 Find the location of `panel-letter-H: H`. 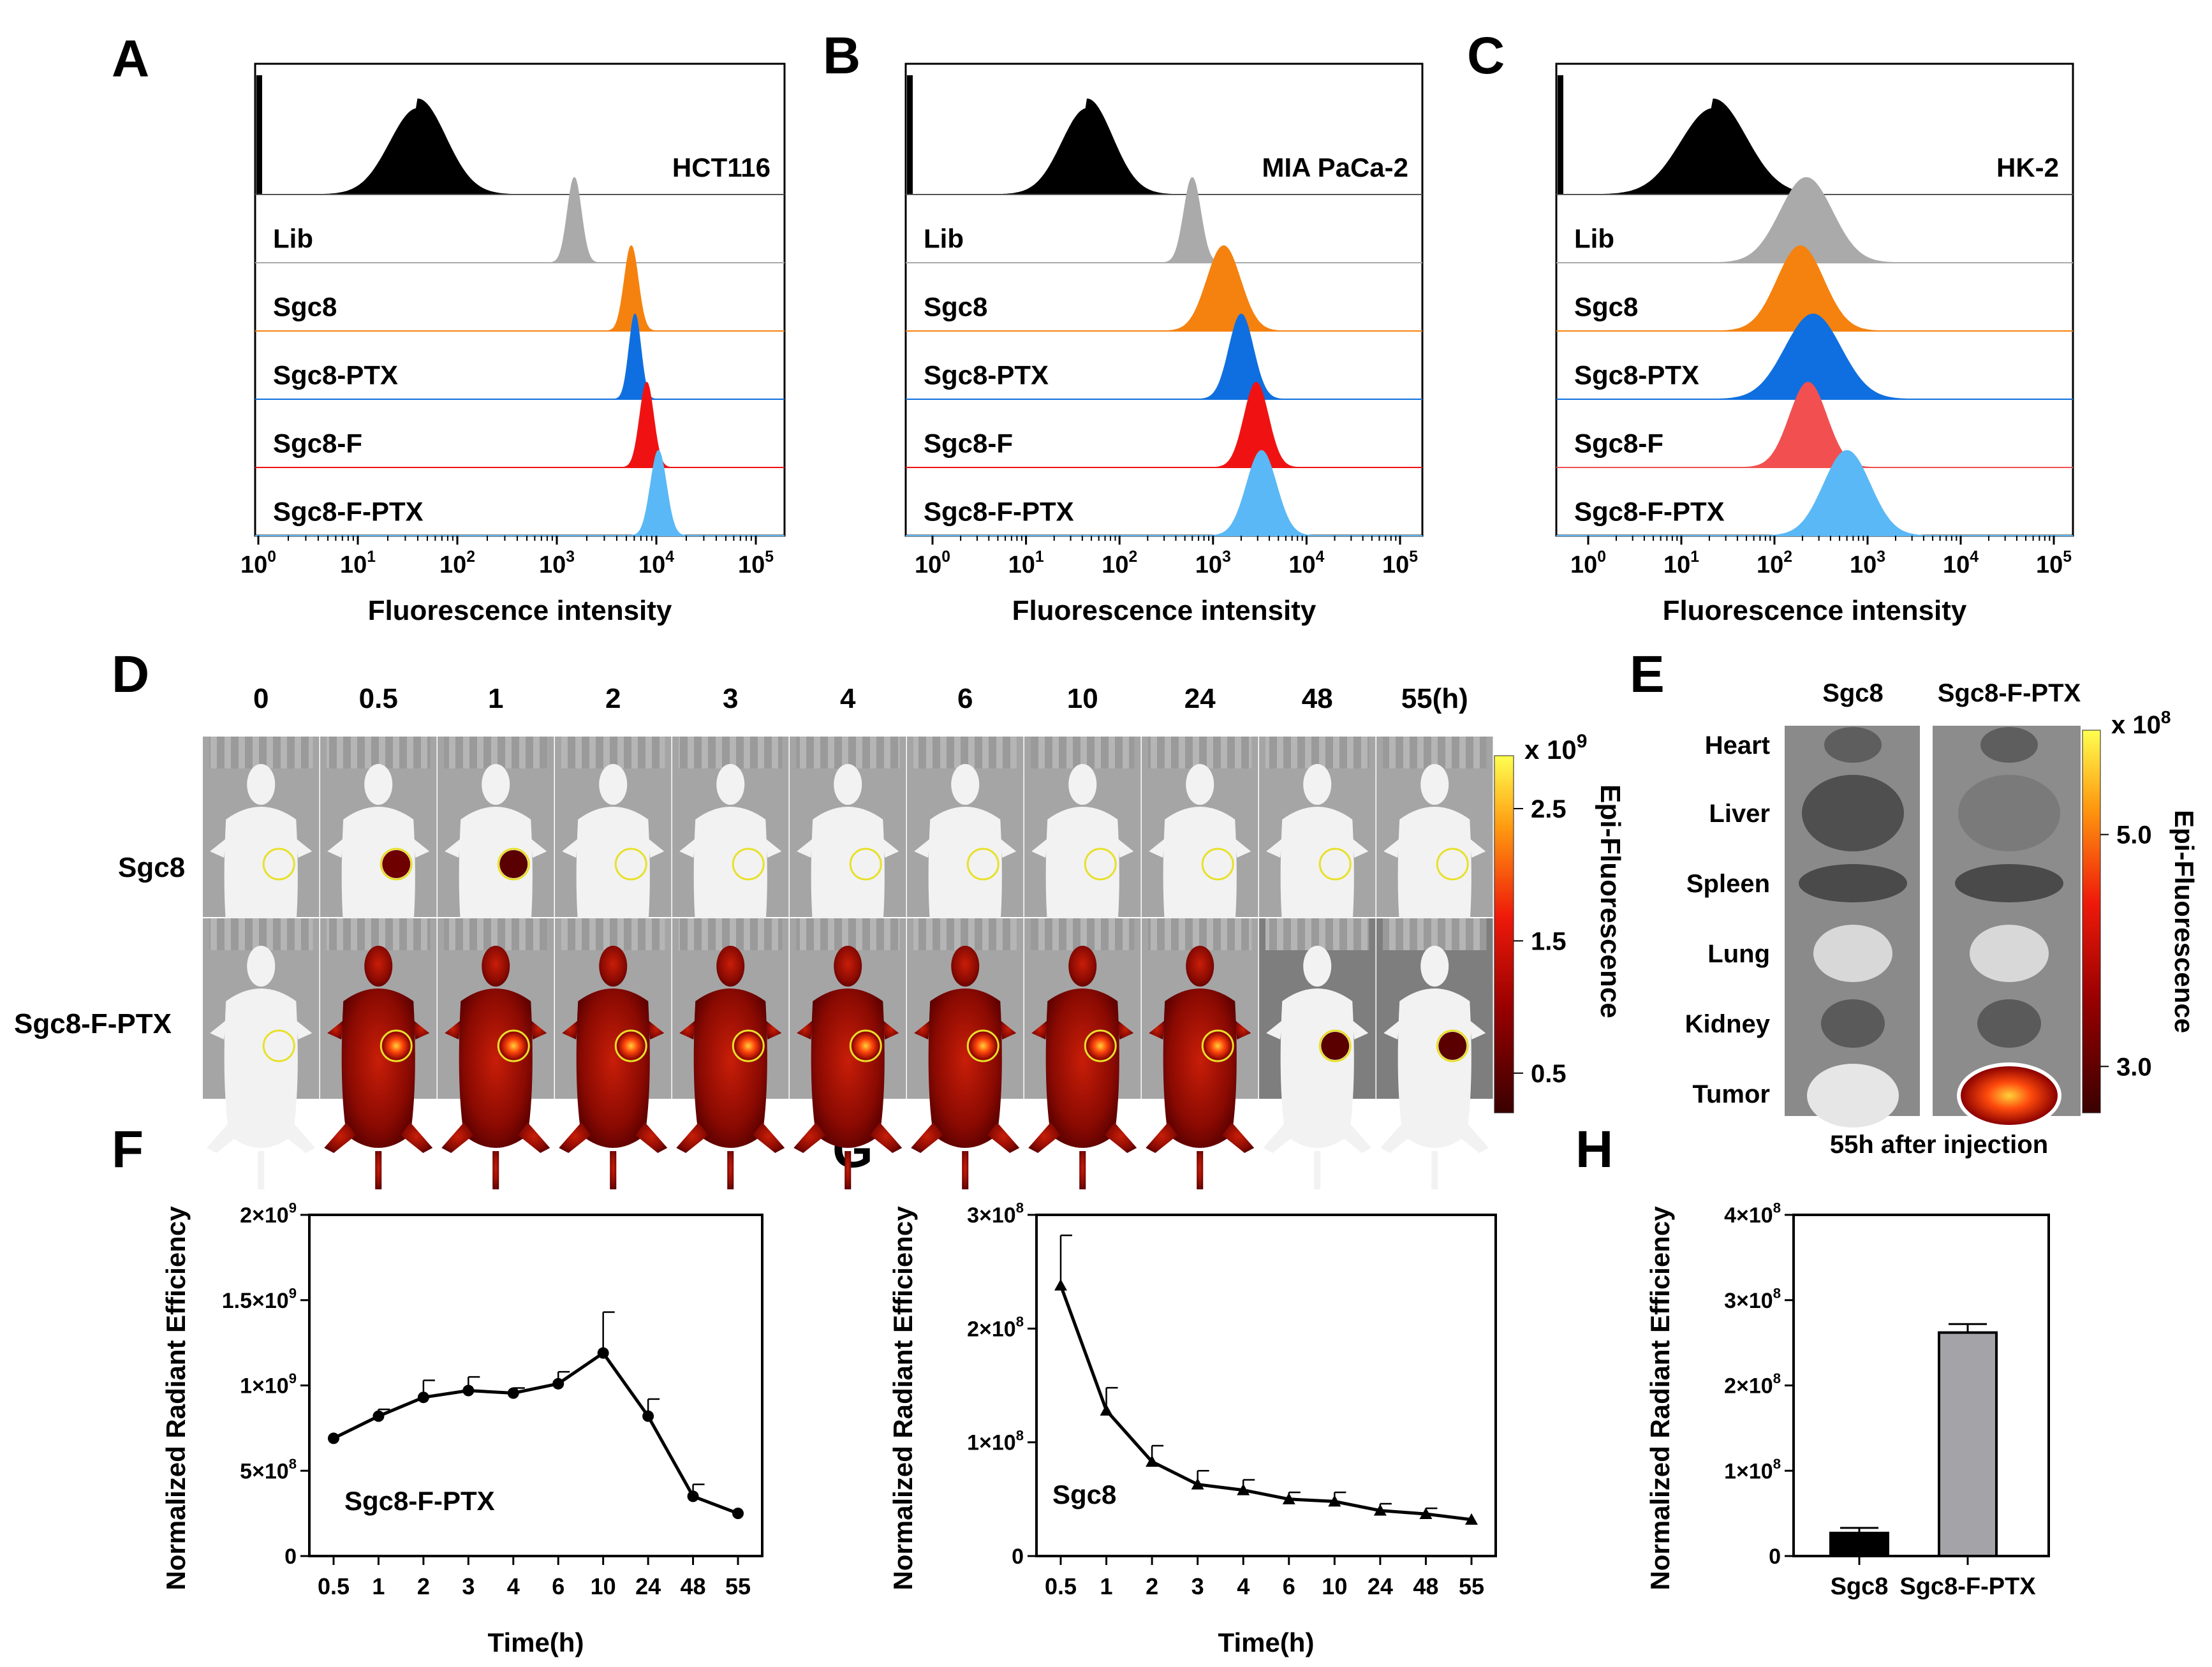

panel-letter-H: H is located at coordinates (1594, 1149).